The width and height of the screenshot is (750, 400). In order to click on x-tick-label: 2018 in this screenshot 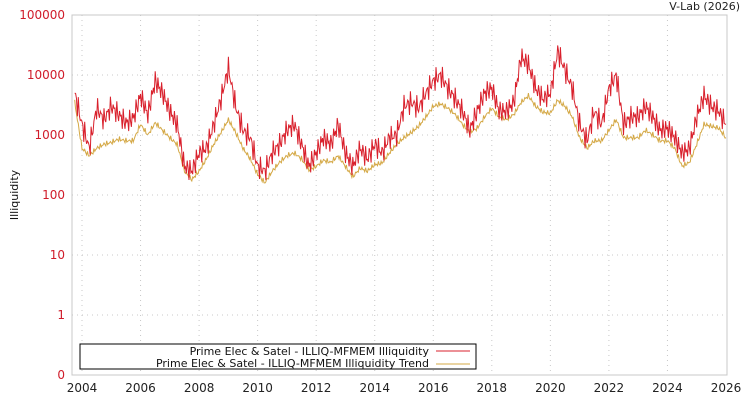, I will do `click(492, 388)`.